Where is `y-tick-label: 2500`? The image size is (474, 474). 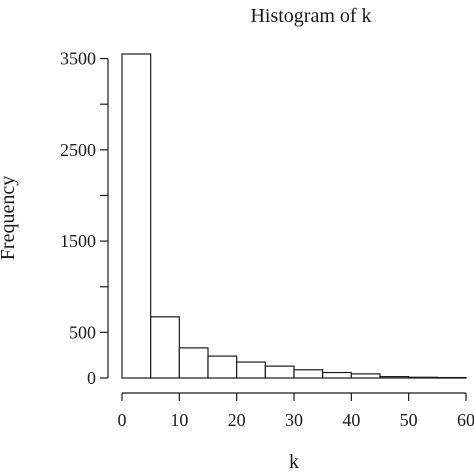
y-tick-label: 2500 is located at coordinates (78, 150).